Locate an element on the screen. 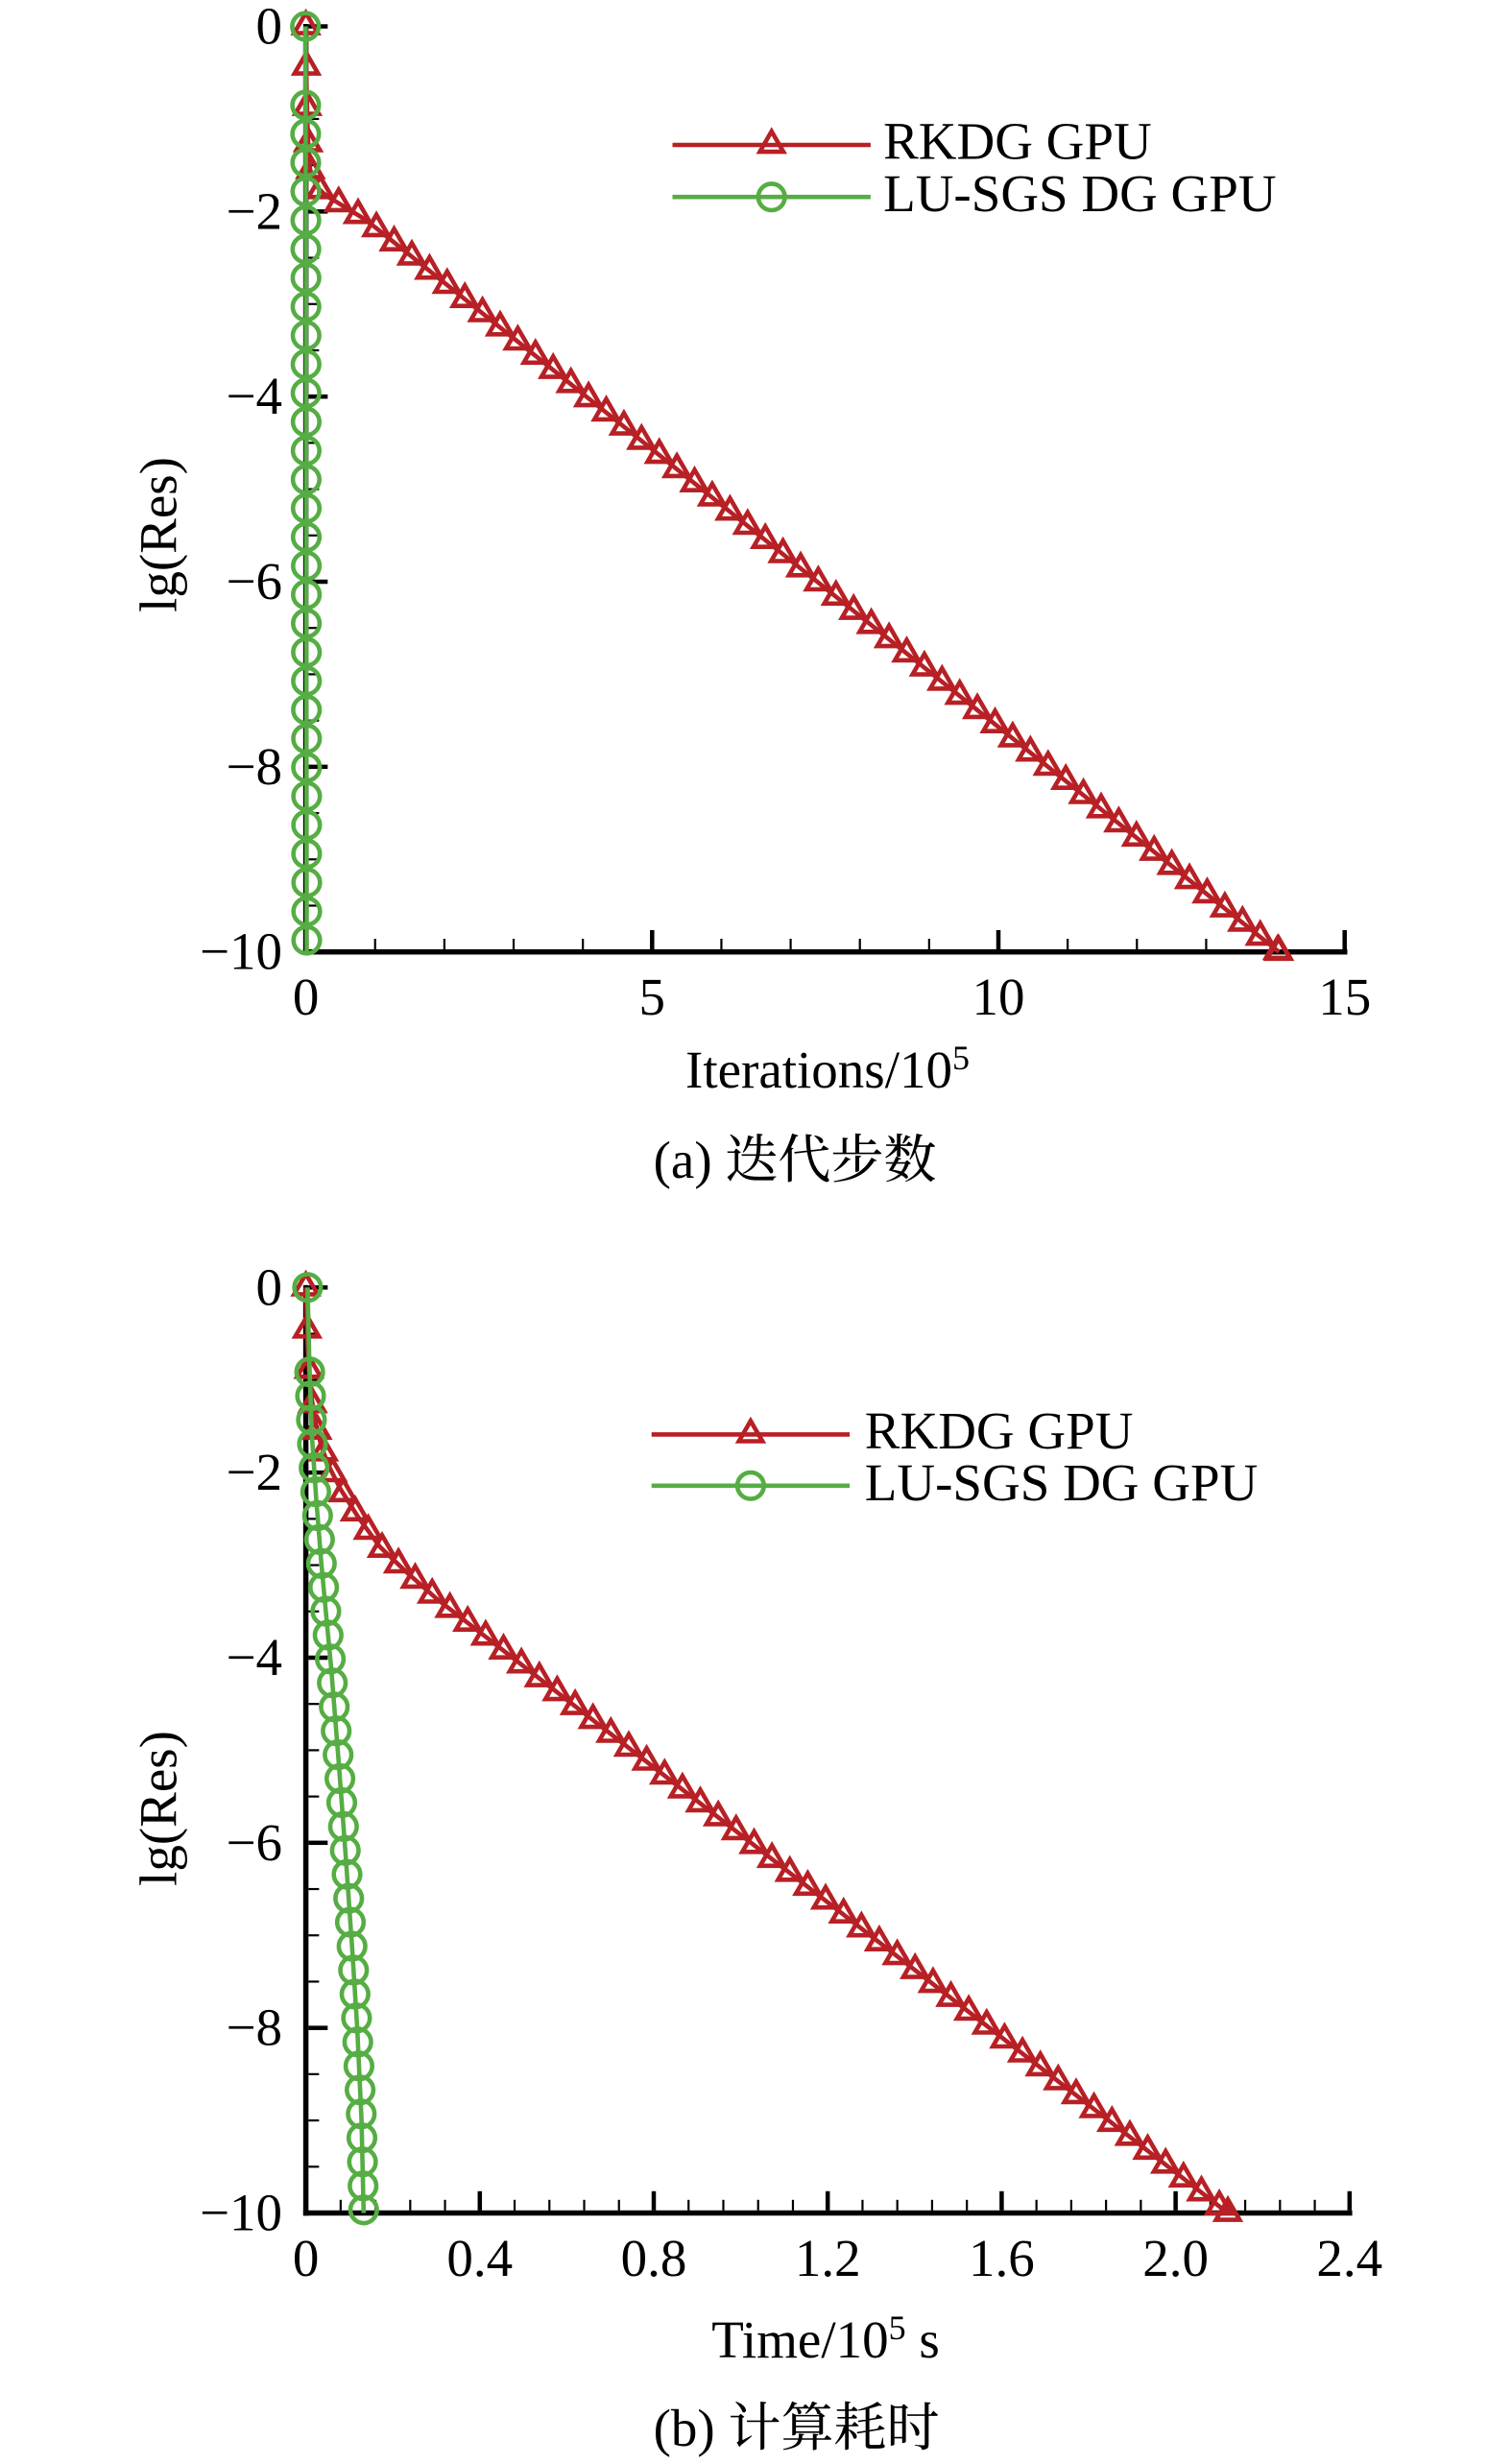  svg-text: (a) is located at coordinates (683, 1160).